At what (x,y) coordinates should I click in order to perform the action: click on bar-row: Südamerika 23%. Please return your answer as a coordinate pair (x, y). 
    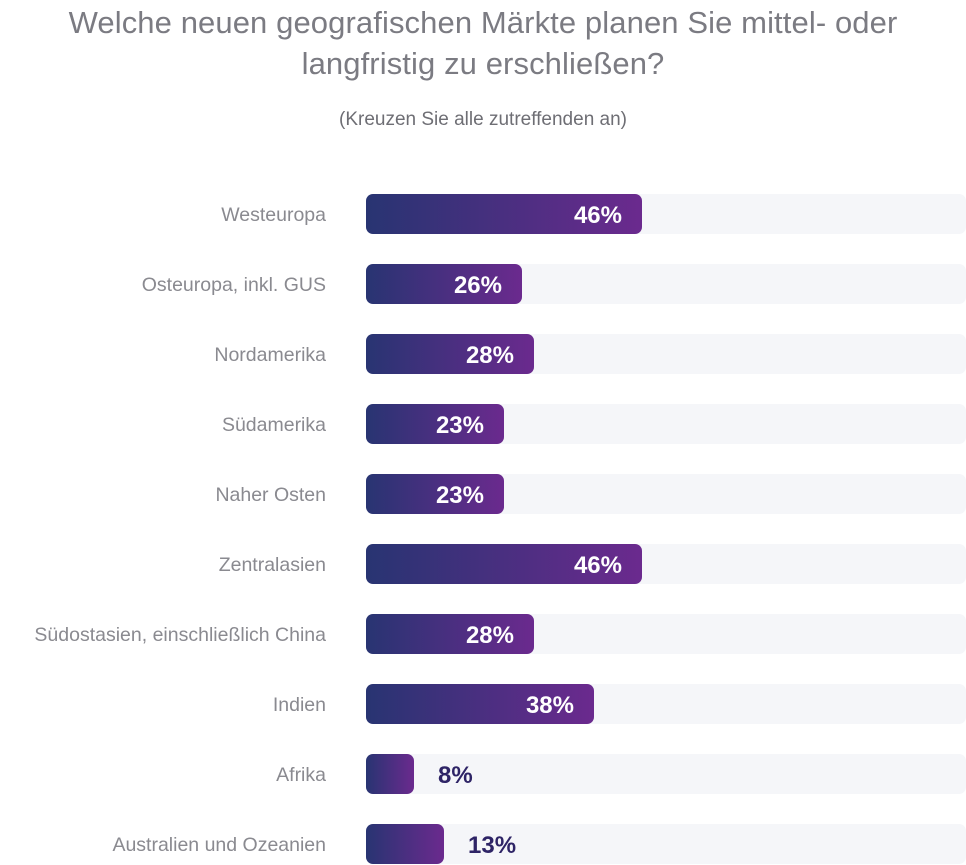
    Looking at the image, I should click on (594, 424).